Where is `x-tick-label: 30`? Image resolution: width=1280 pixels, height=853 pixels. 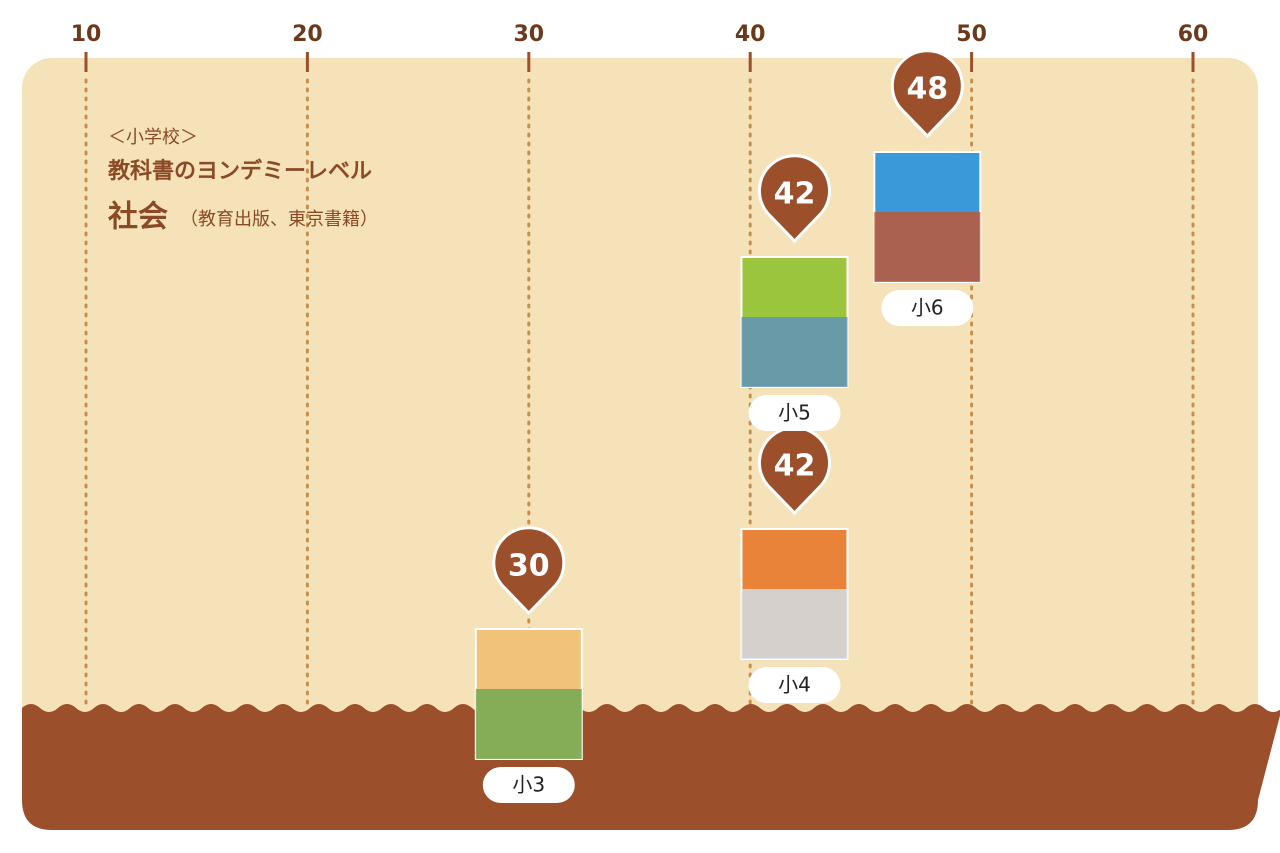 x-tick-label: 30 is located at coordinates (528, 34).